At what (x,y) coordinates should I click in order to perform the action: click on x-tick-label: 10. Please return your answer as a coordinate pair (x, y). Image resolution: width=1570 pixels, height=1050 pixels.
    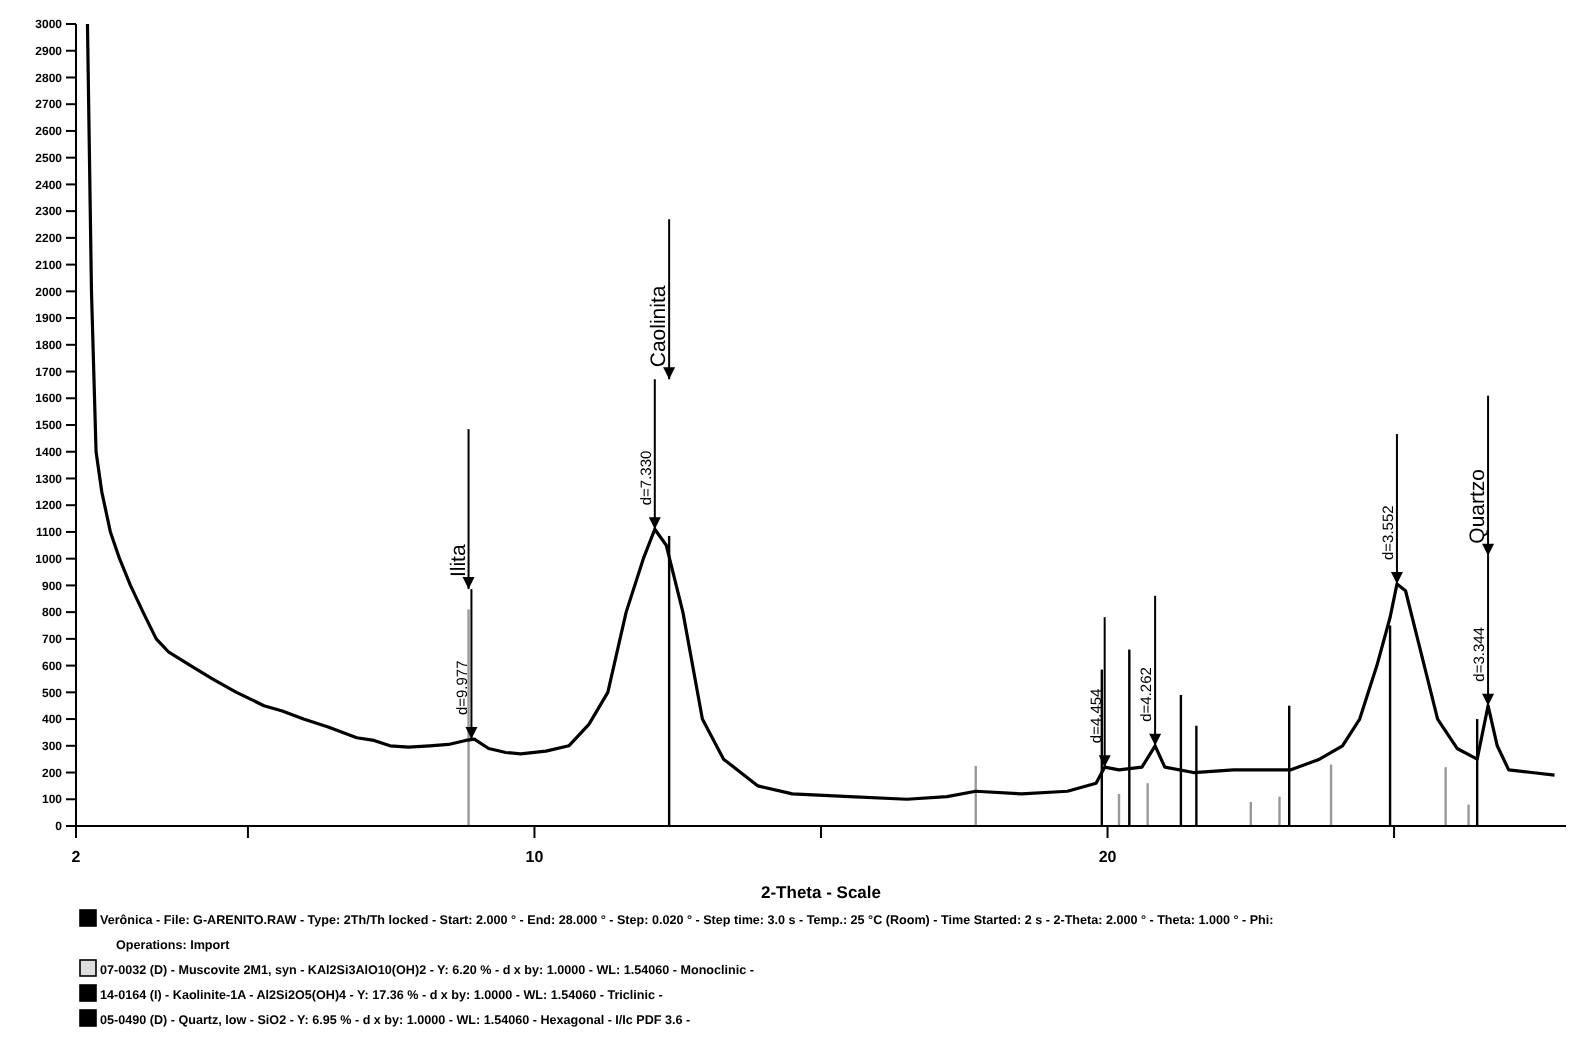
    Looking at the image, I should click on (535, 857).